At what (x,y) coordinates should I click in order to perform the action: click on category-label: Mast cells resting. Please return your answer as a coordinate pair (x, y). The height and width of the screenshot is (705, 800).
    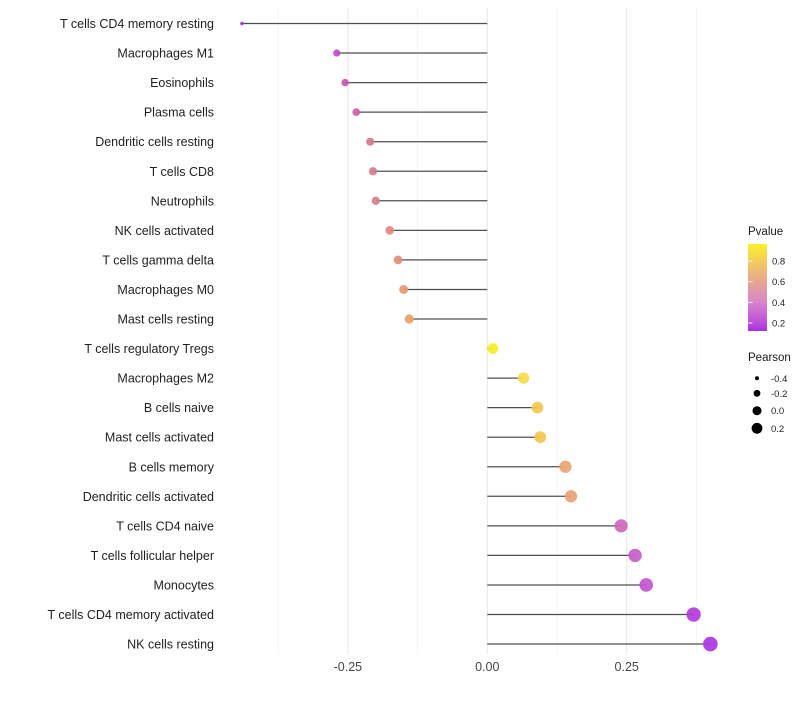
    Looking at the image, I should click on (165, 320).